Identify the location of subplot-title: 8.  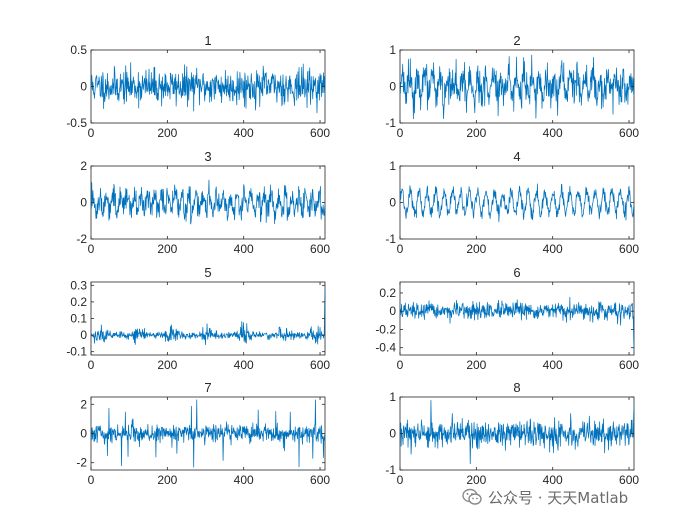
(516, 387).